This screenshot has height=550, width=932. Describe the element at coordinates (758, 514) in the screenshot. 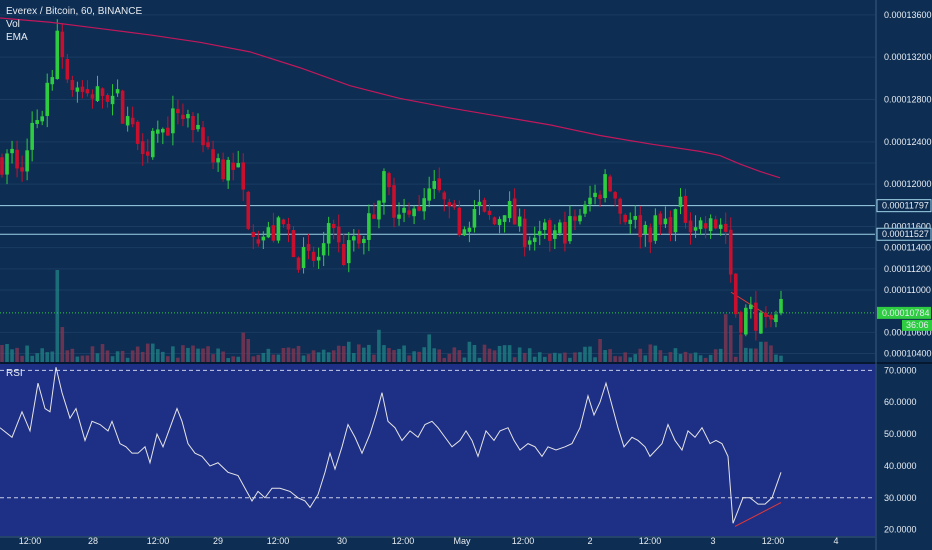

I see `rsi-trendline` at that location.